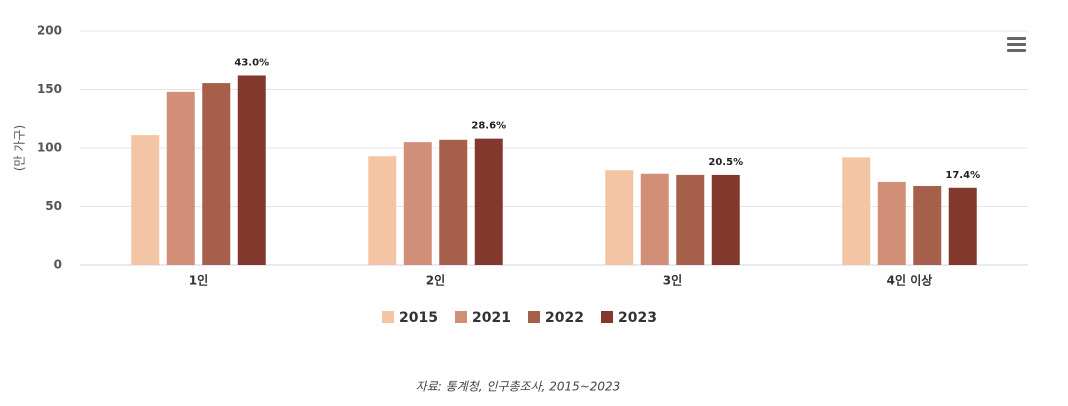  I want to click on data-annotation: 28.6%, so click(488, 126).